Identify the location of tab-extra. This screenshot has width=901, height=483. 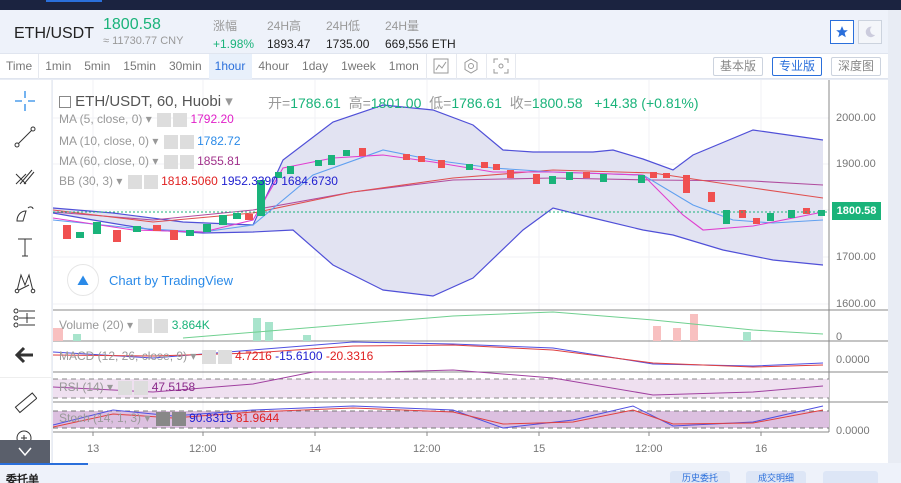
(850, 477).